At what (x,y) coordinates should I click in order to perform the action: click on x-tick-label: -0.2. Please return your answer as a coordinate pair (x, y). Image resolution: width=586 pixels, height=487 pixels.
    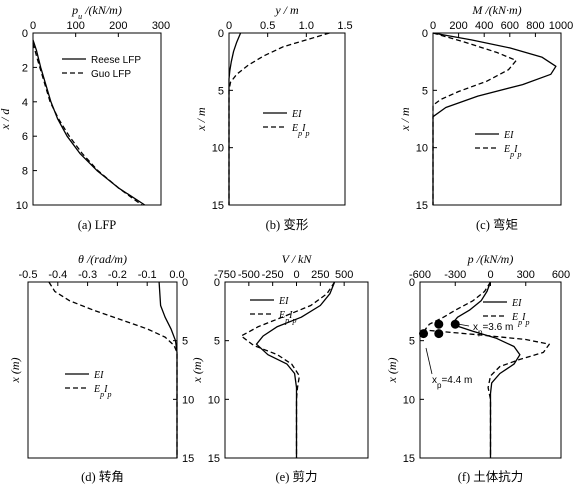
    Looking at the image, I should click on (117, 275).